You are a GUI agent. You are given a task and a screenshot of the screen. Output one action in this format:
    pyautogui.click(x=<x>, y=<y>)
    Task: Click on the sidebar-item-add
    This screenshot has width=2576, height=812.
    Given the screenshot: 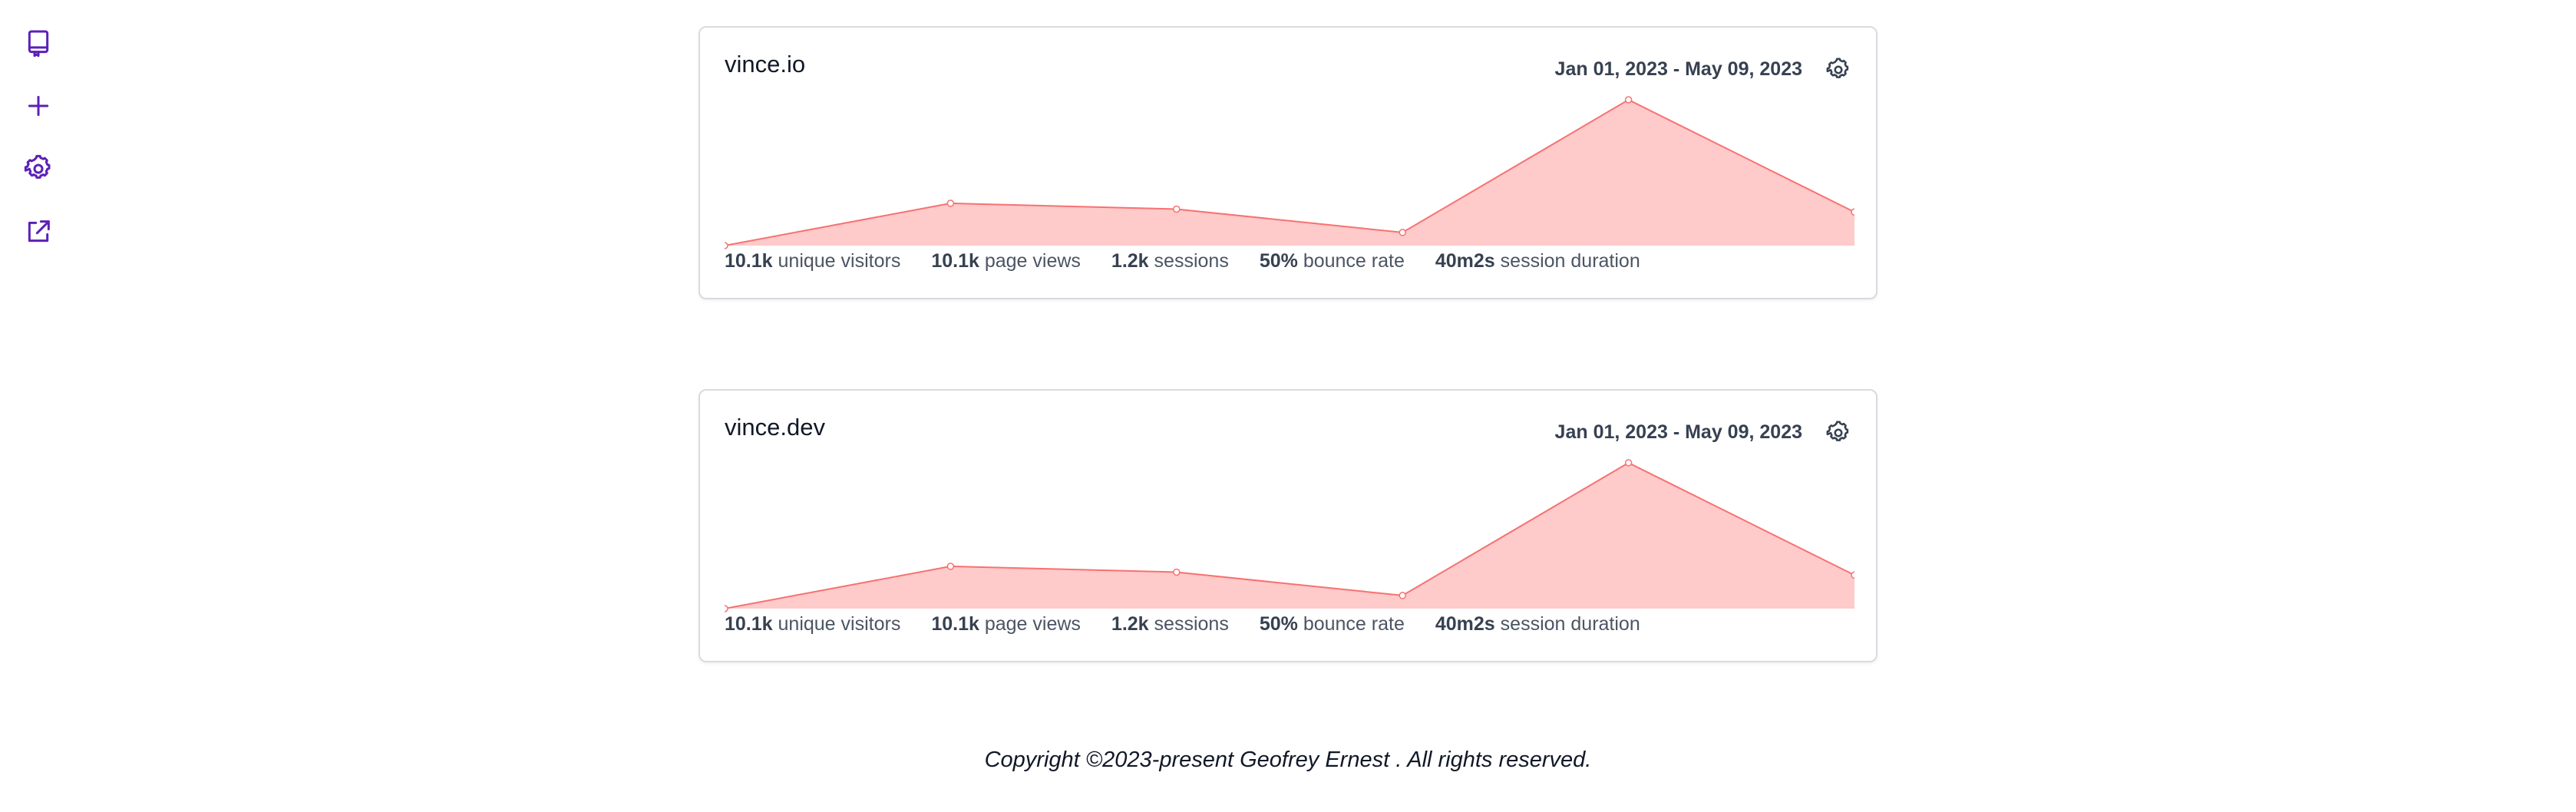 What is the action you would take?
    pyautogui.click(x=38, y=106)
    